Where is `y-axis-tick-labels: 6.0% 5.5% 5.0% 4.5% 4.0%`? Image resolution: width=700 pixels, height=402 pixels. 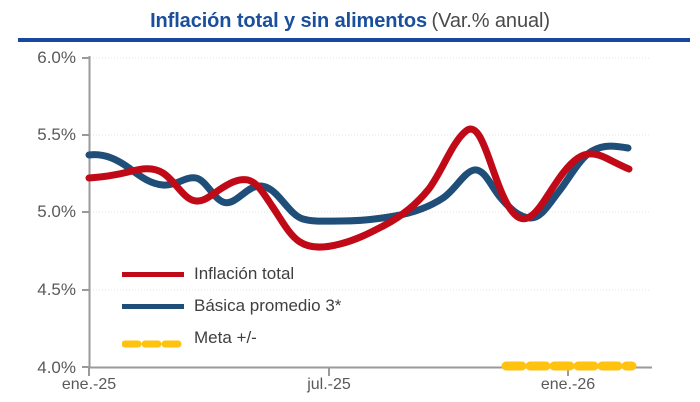
y-axis-tick-labels: 6.0% 5.5% 5.0% 4.5% 4.0% is located at coordinates (45, 201).